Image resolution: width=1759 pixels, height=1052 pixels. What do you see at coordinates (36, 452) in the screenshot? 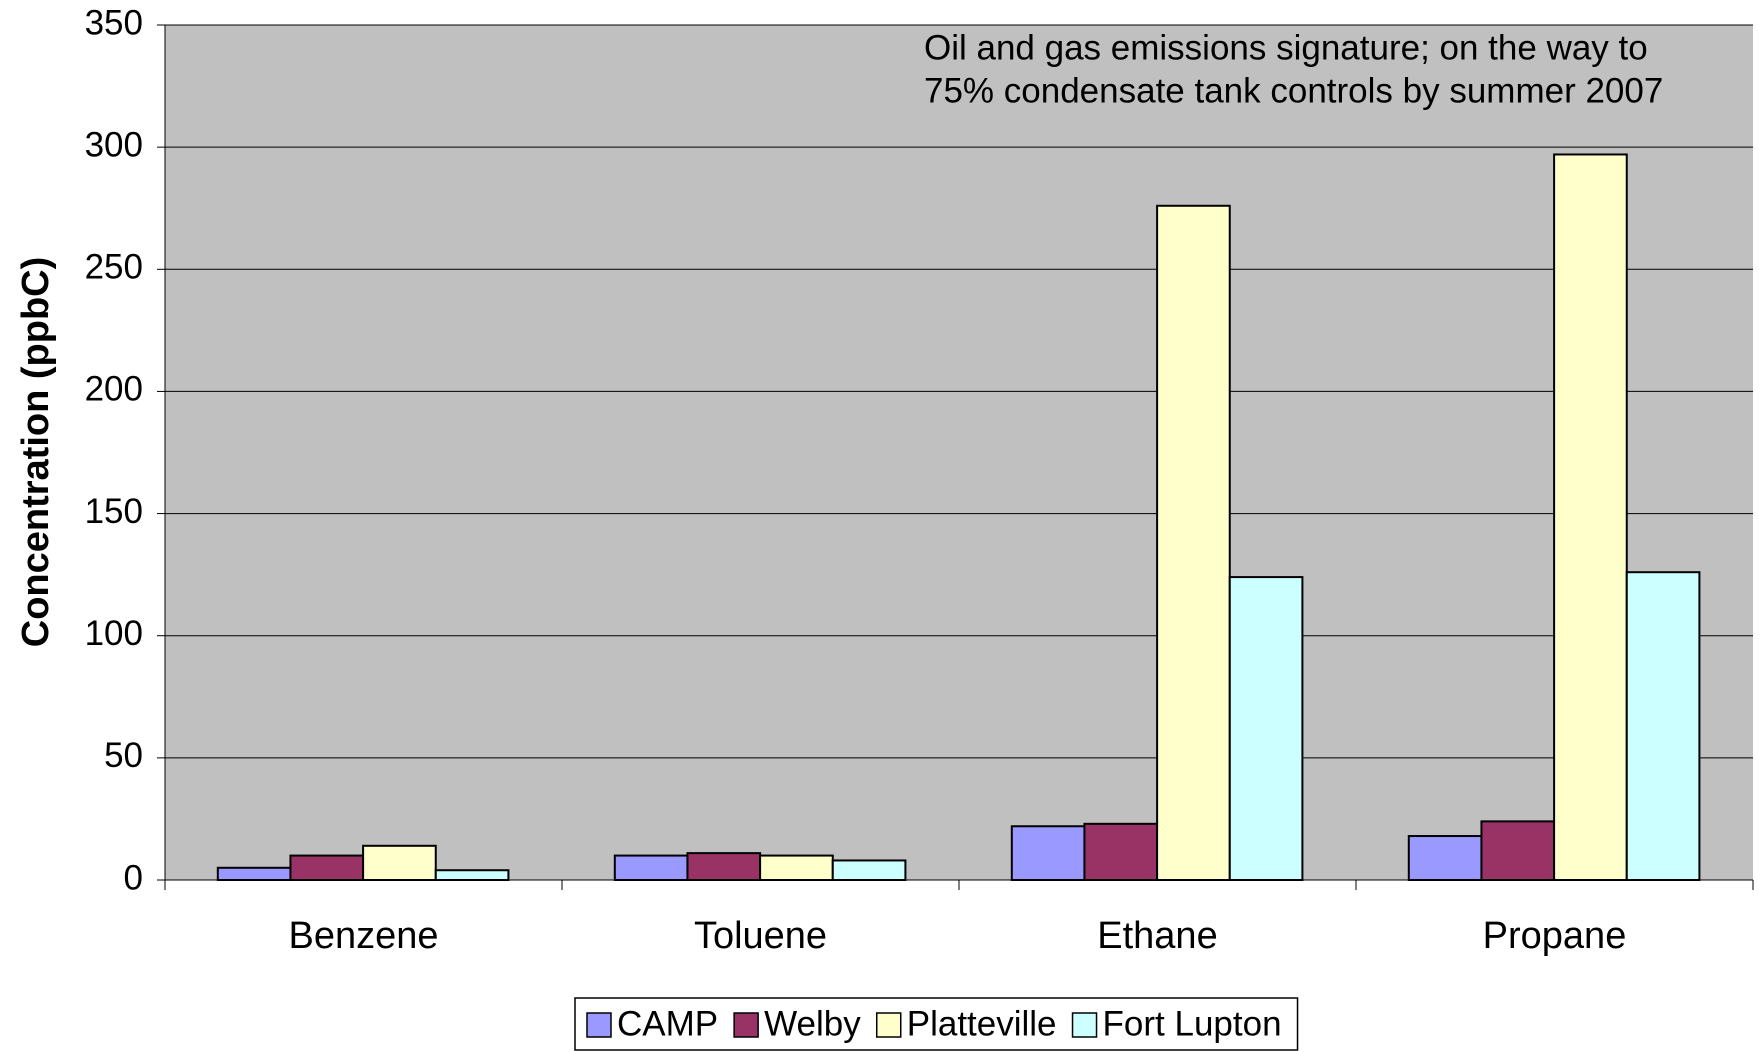
I see `y-axis-label: Concentration (ppbC)` at bounding box center [36, 452].